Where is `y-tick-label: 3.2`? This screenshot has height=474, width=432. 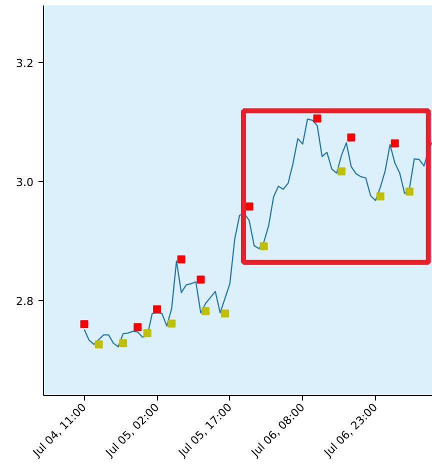
y-tick-label: 3.2 is located at coordinates (25, 63).